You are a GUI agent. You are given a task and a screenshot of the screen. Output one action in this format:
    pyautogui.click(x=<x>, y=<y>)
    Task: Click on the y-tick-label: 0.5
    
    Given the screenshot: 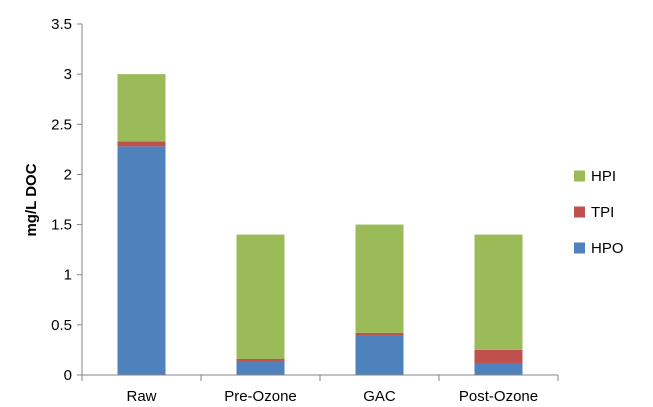 What is the action you would take?
    pyautogui.click(x=61, y=325)
    